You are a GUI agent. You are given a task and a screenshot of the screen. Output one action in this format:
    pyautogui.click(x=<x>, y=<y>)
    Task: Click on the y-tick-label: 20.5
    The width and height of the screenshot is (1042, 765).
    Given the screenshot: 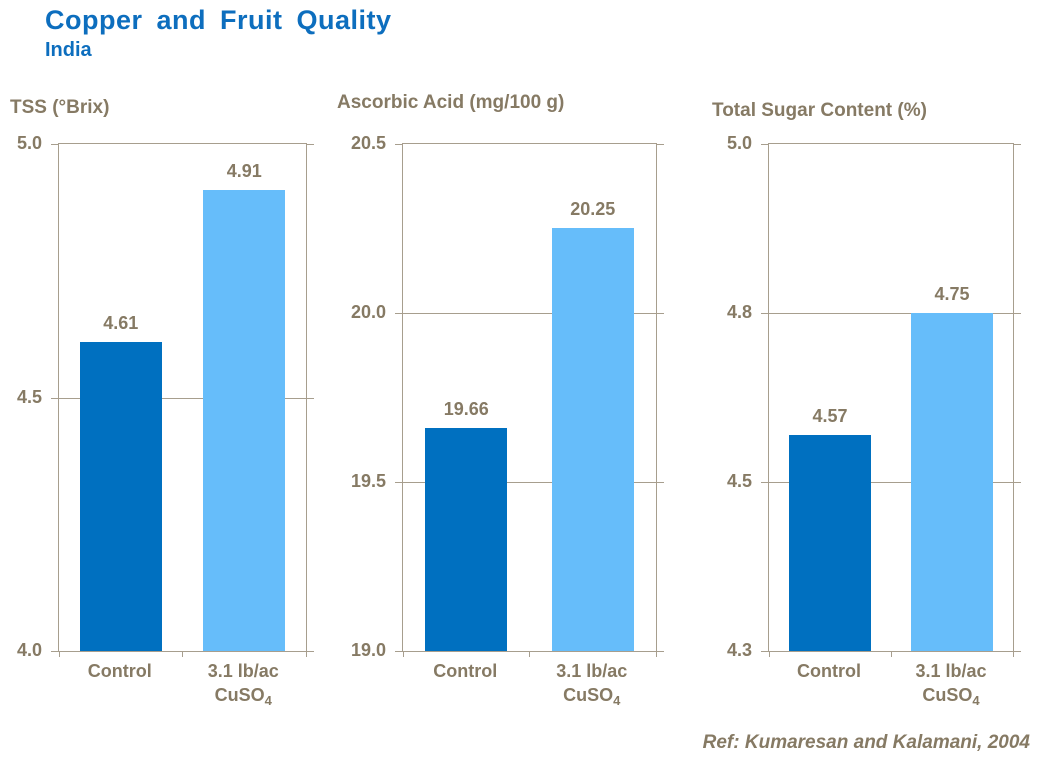 What is the action you would take?
    pyautogui.click(x=368, y=143)
    